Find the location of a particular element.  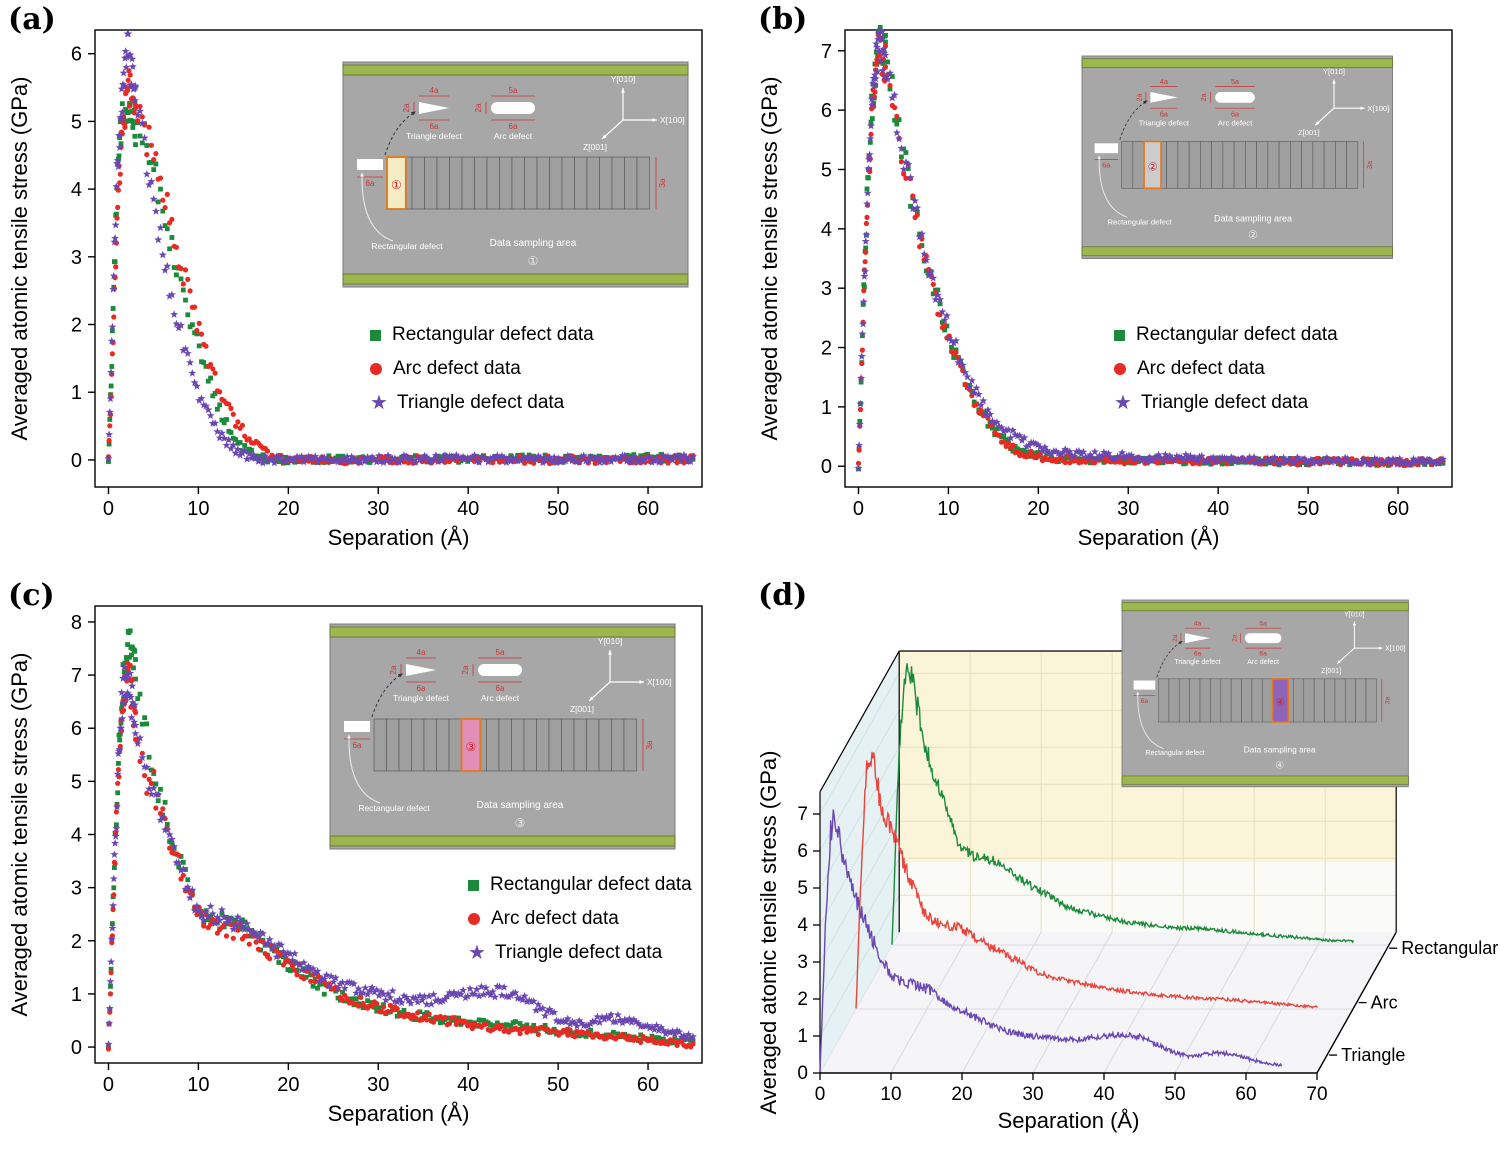

legend-label: Arc defect data is located at coordinates (1201, 368).